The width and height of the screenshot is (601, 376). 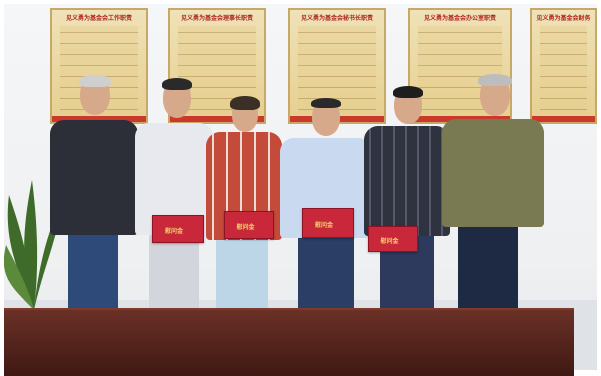 I want to click on notice-board-title: 见义勇为基金会秘书长职责, so click(x=336, y=18).